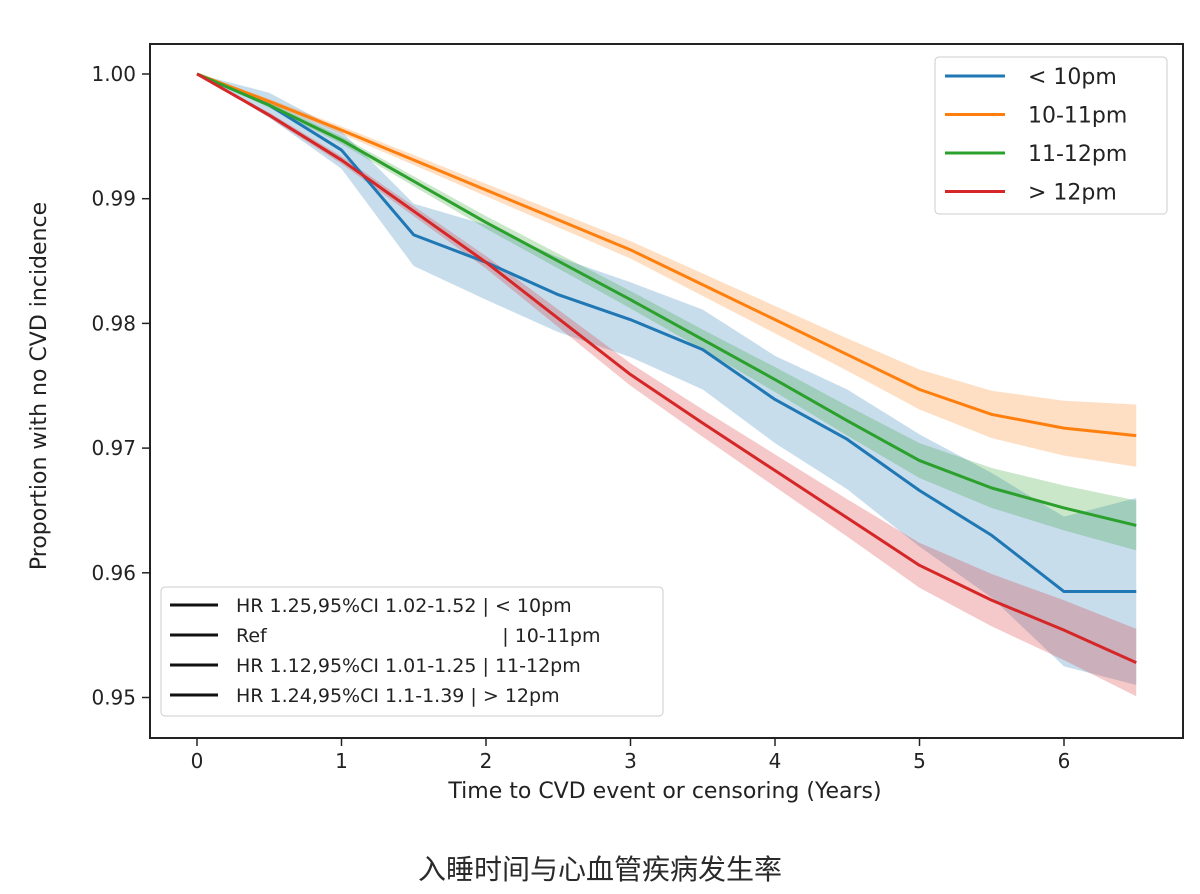 The width and height of the screenshot is (1200, 894). I want to click on hr-legend-label: Ref | 10-11pm, so click(418, 636).